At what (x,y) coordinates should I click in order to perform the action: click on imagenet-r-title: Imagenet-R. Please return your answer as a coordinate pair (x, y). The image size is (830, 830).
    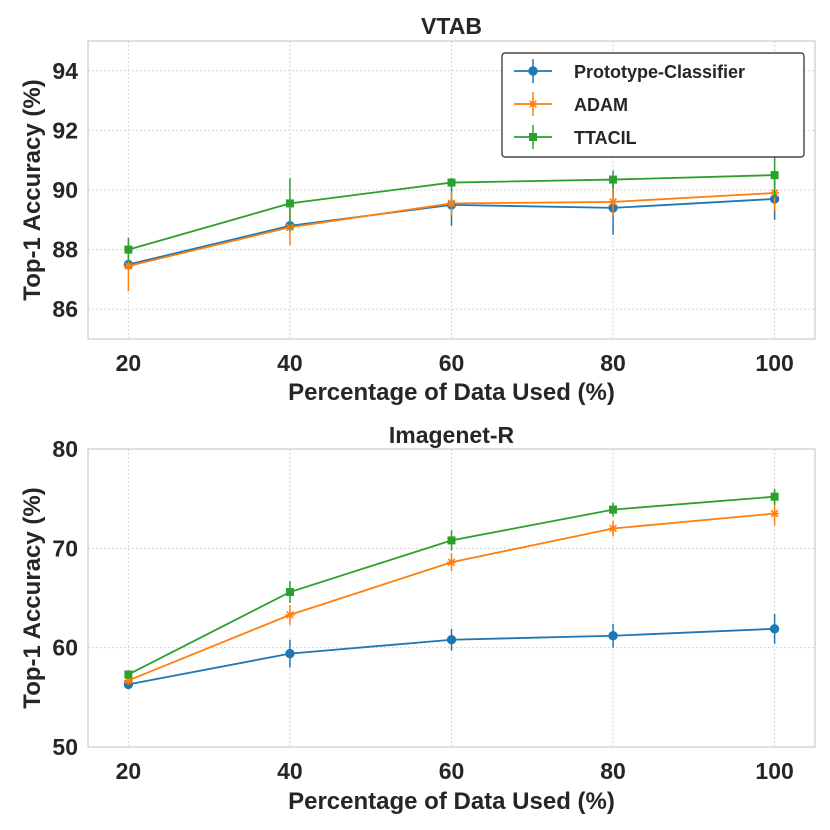
    Looking at the image, I should click on (452, 435).